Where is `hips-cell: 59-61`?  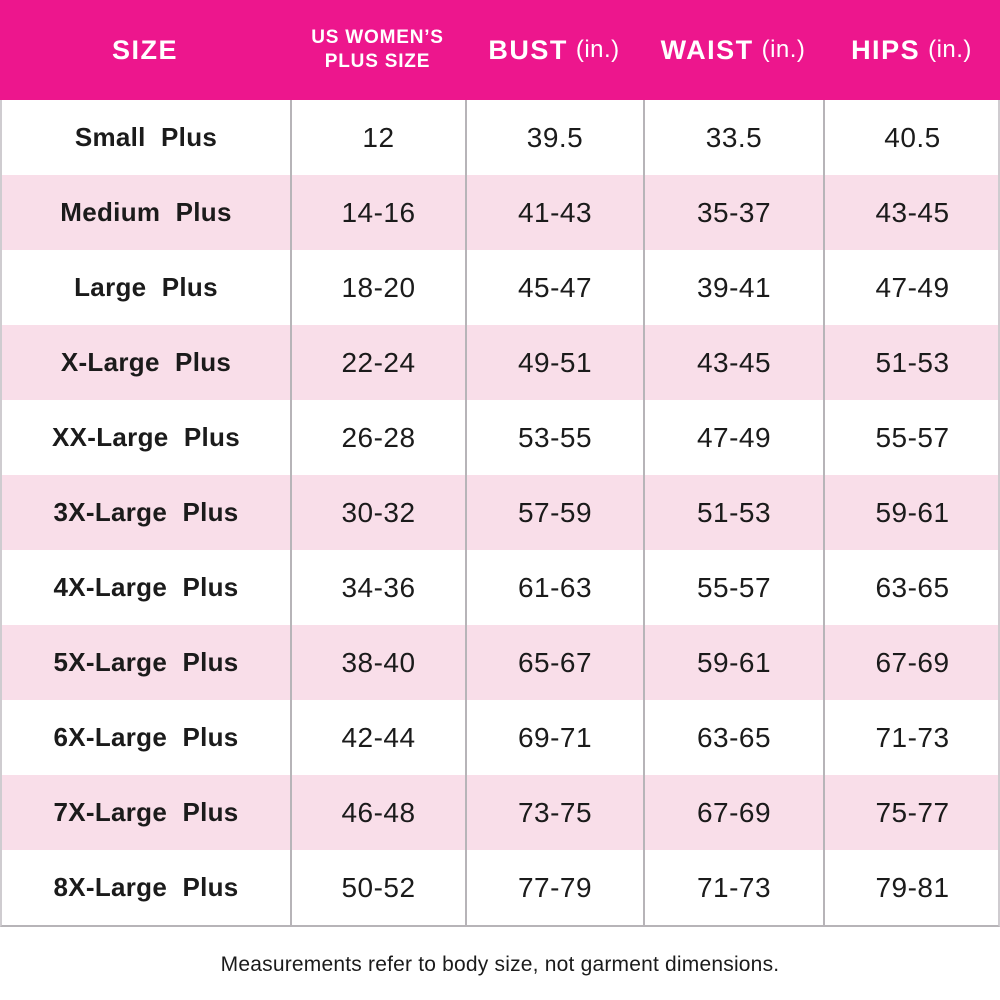 hips-cell: 59-61 is located at coordinates (911, 512).